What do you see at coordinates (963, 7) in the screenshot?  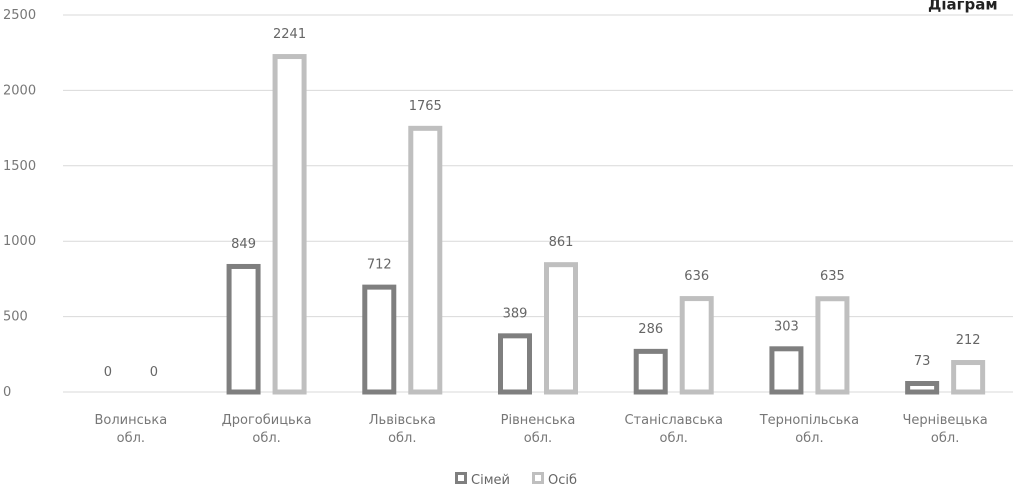 I see `chart-title: Діаграм` at bounding box center [963, 7].